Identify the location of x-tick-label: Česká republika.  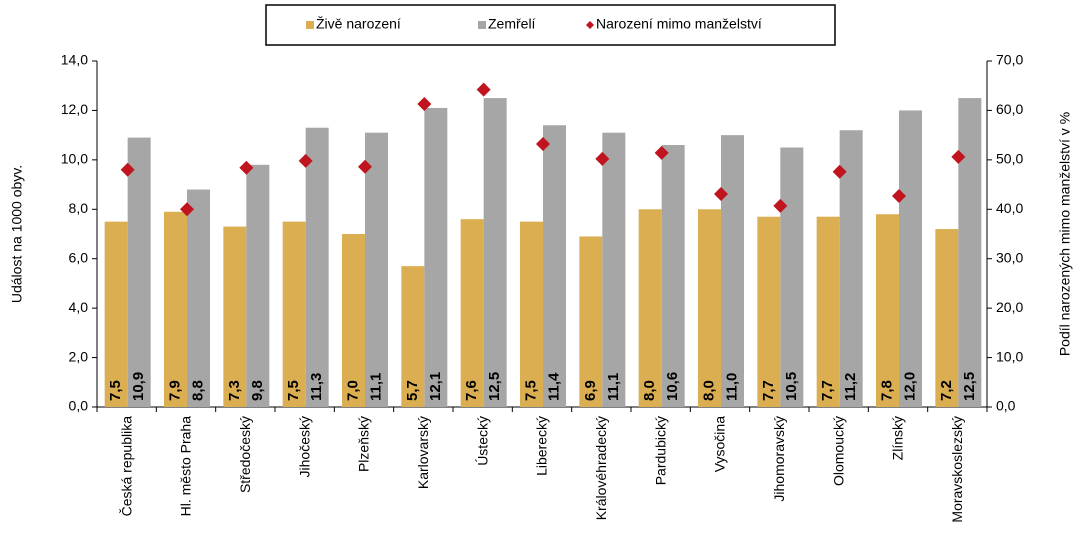
(126, 466).